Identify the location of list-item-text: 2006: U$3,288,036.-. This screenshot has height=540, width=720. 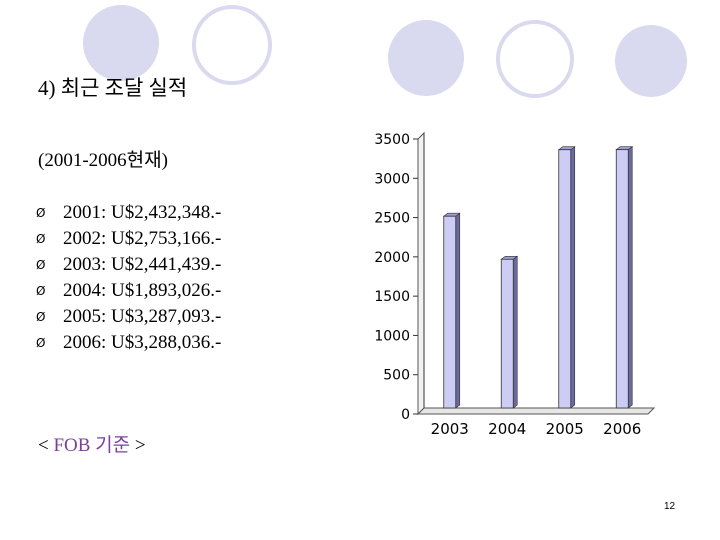
(142, 342).